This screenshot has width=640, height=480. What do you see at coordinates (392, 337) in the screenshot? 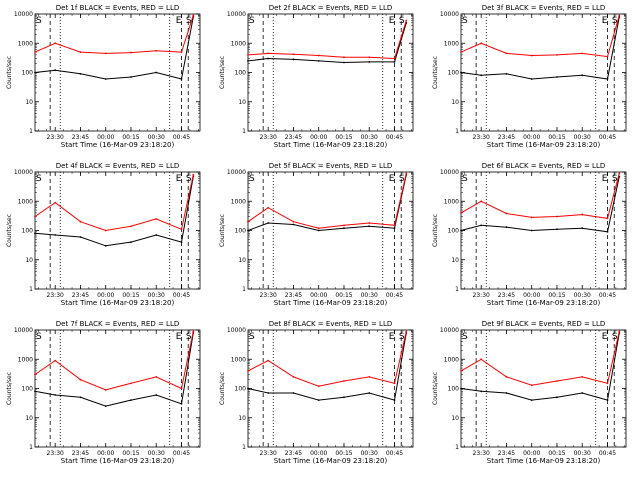
I see `event-marker-label: E` at bounding box center [392, 337].